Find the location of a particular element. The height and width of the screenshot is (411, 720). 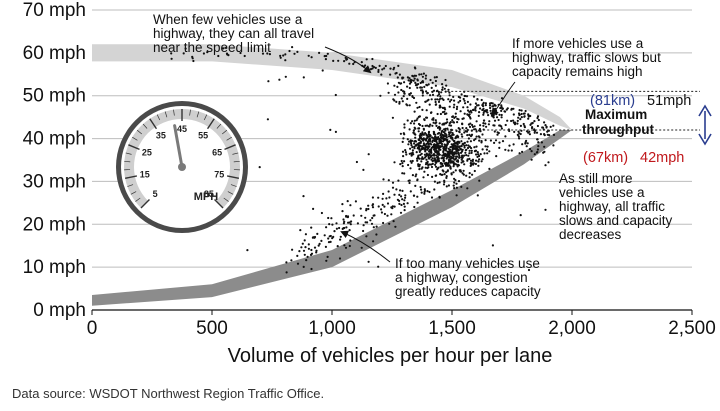

speed-high-mph: 51mph is located at coordinates (669, 101).